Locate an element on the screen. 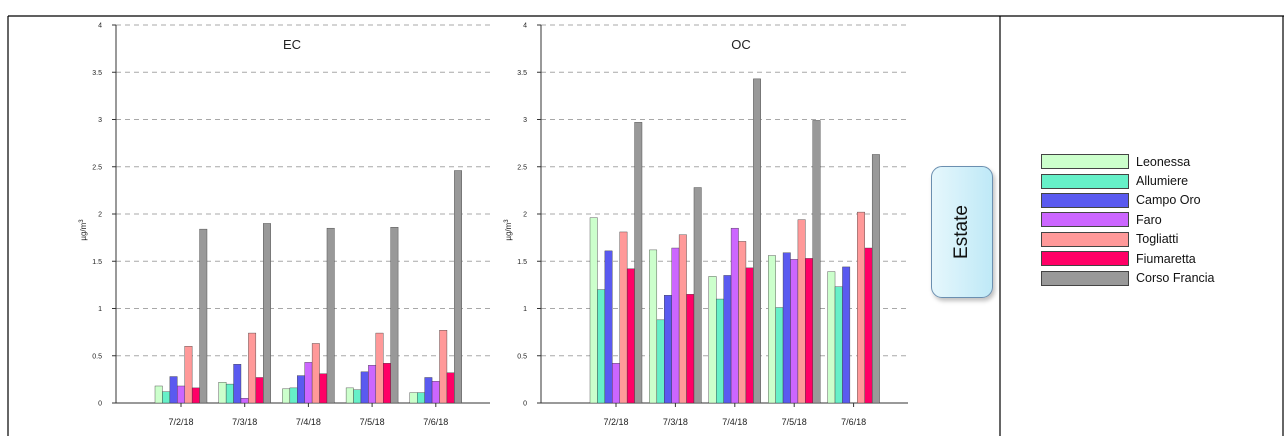 The image size is (1284, 436). oc-y-tick-label: 3.5 is located at coordinates (522, 73).